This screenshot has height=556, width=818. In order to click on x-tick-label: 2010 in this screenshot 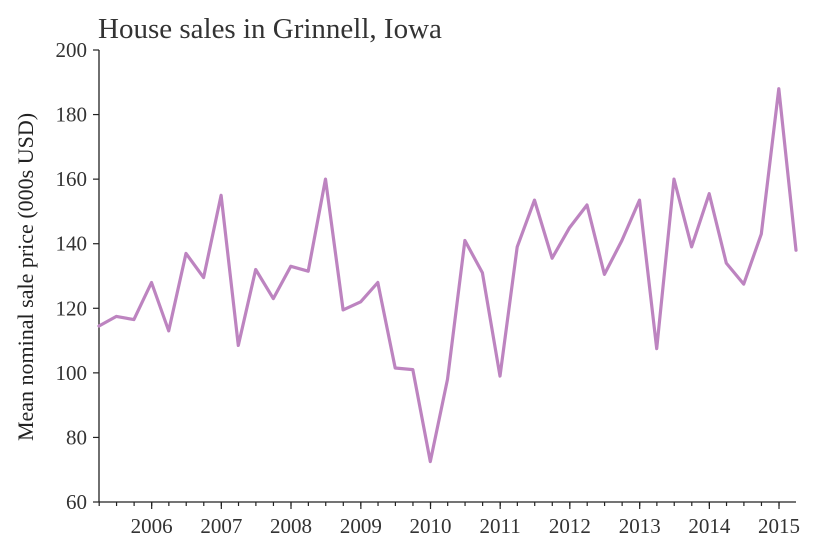, I will do `click(431, 526)`.